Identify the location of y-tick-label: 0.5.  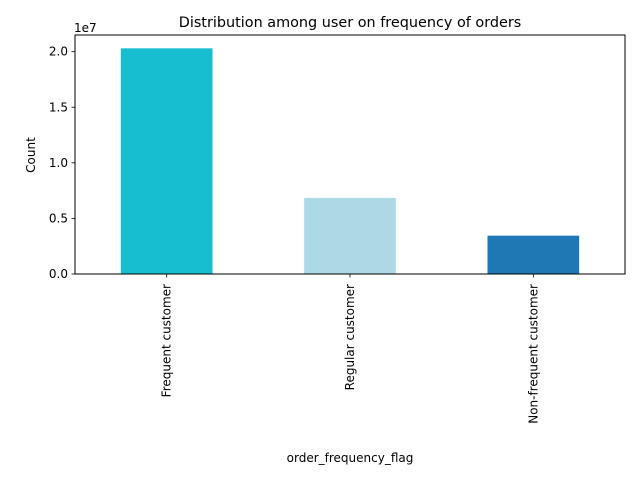
(58, 218).